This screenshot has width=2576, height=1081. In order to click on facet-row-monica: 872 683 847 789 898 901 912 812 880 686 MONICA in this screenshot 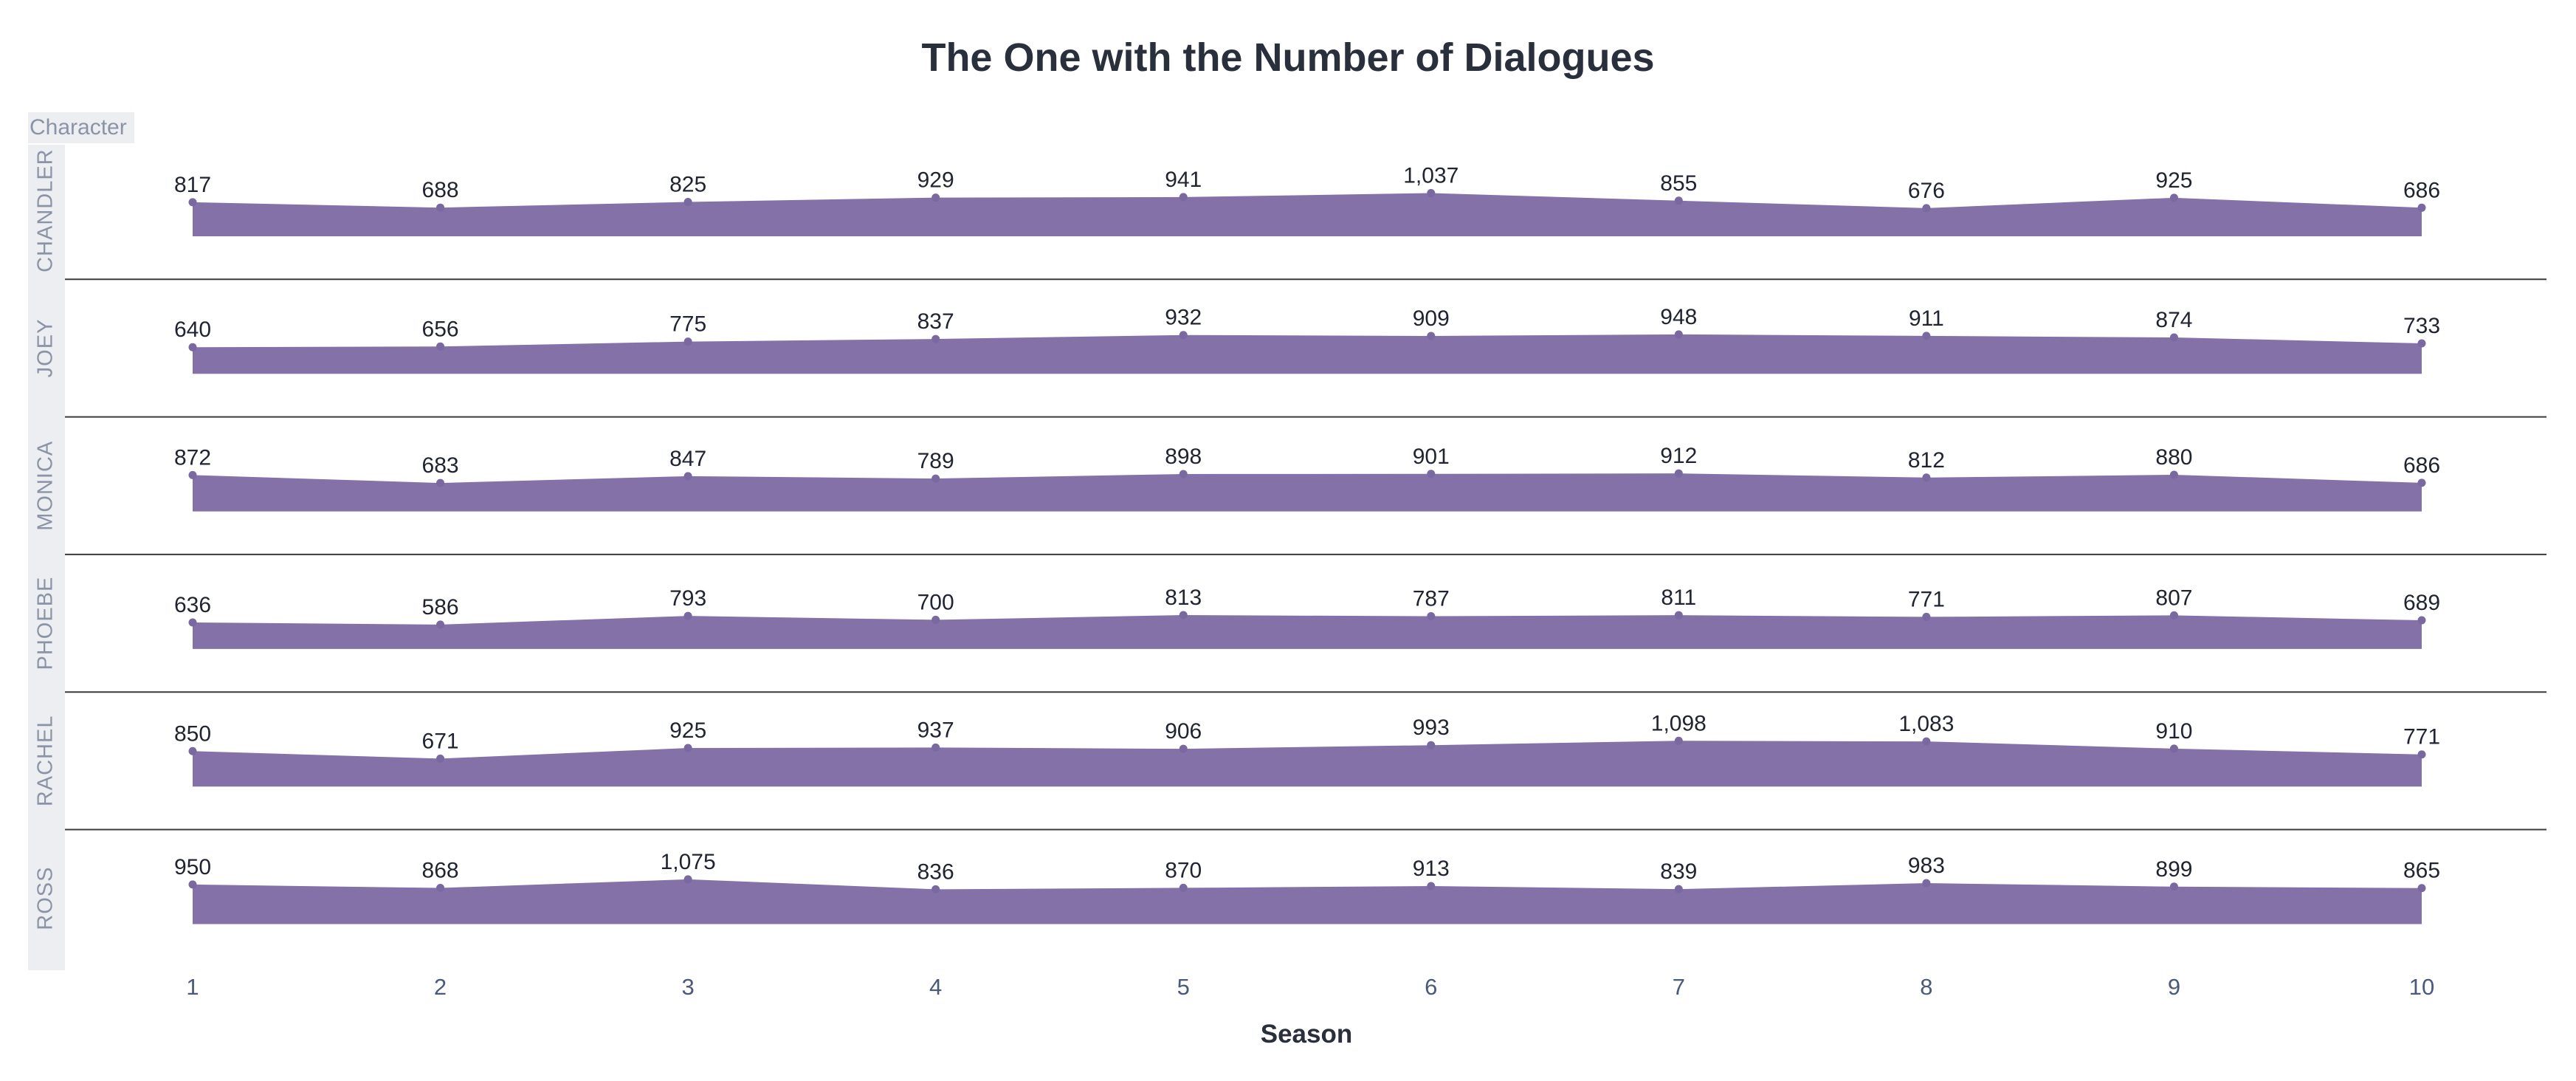, I will do `click(1290, 498)`.